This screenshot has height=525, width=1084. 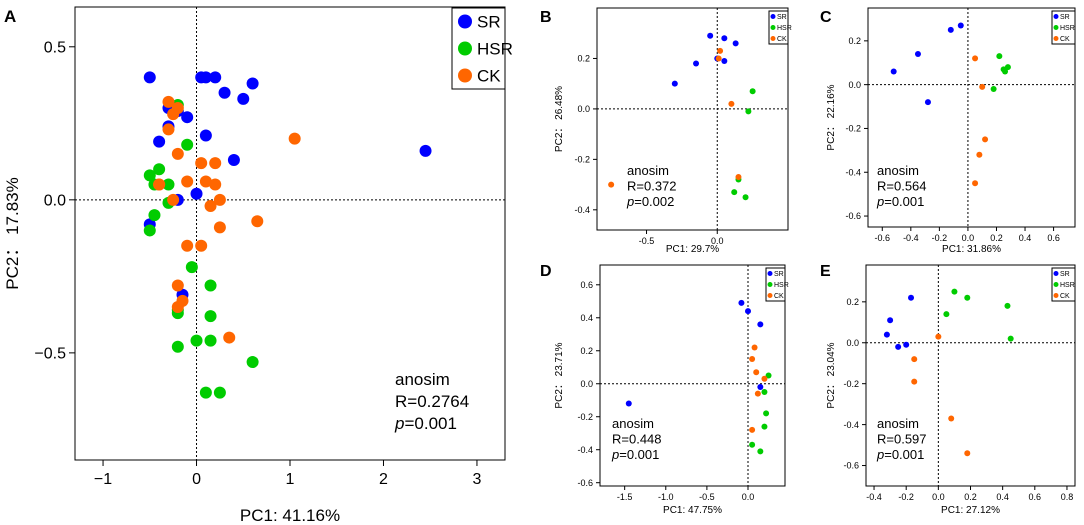 What do you see at coordinates (707, 497) in the screenshot?
I see `x-tick-label: -0.5` at bounding box center [707, 497].